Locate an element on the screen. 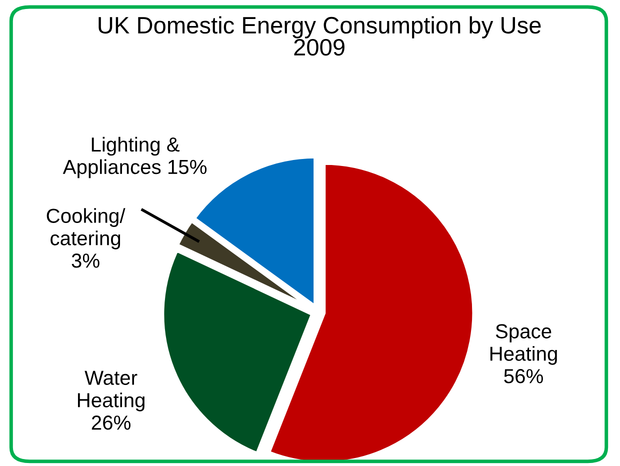 The width and height of the screenshot is (620, 466). chart-title: UK Domestic Energy Consumption by Use 2009 is located at coordinates (319, 36).